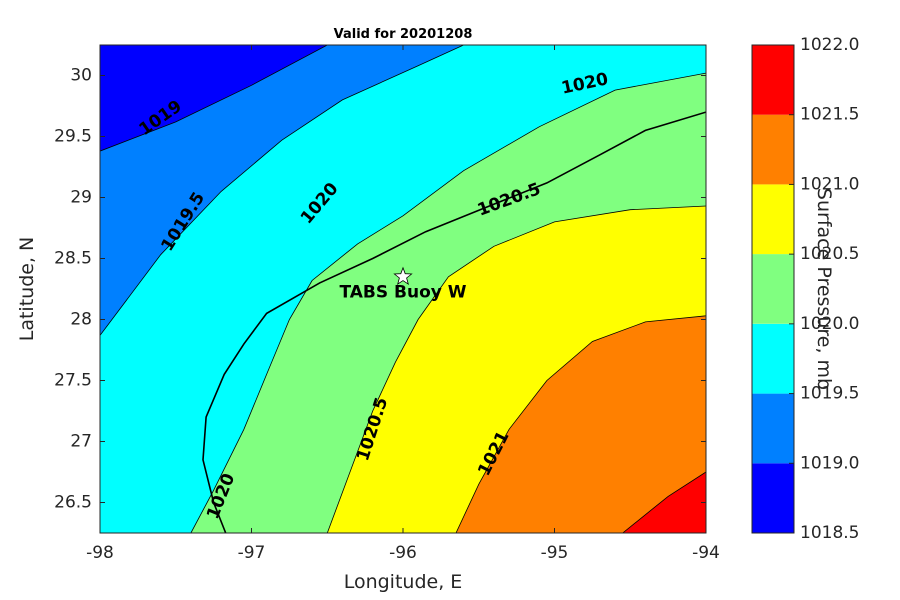  Describe the element at coordinates (829, 45) in the screenshot. I see `colorbar-tick-label: 1022.0` at that location.